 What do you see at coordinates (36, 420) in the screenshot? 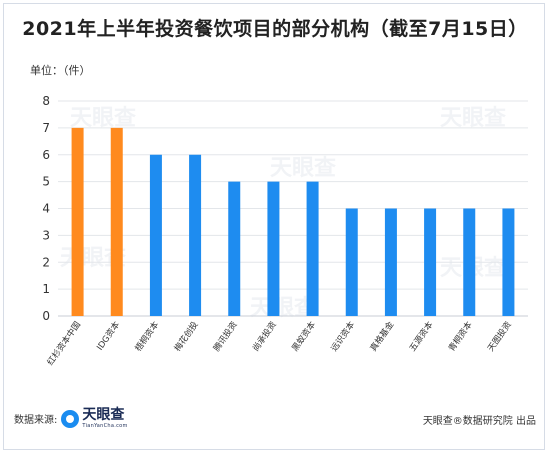
I see `source-label: 数据来源:` at bounding box center [36, 420].